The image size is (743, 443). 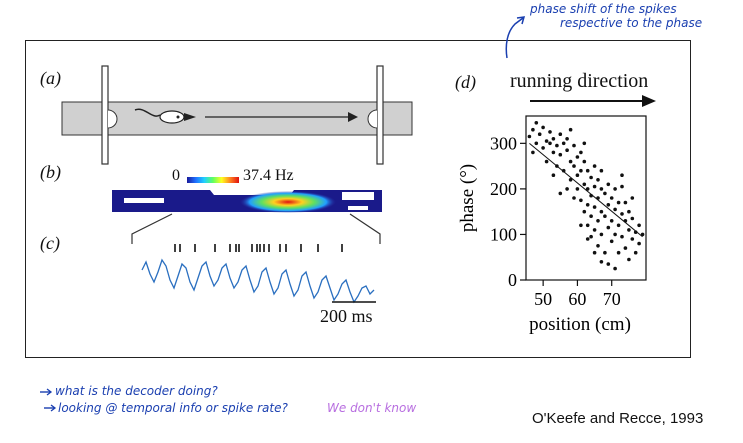 I want to click on right-barrier, so click(x=380, y=115).